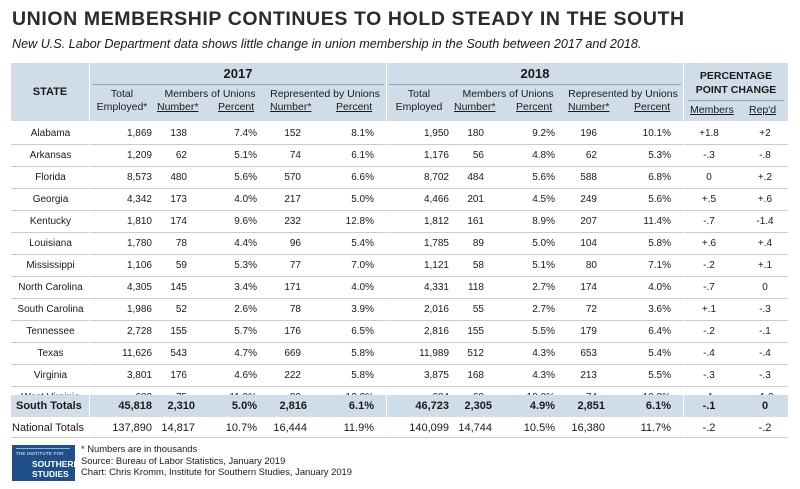 The height and width of the screenshot is (489, 800). I want to click on cell-mem18: 56, so click(478, 155).